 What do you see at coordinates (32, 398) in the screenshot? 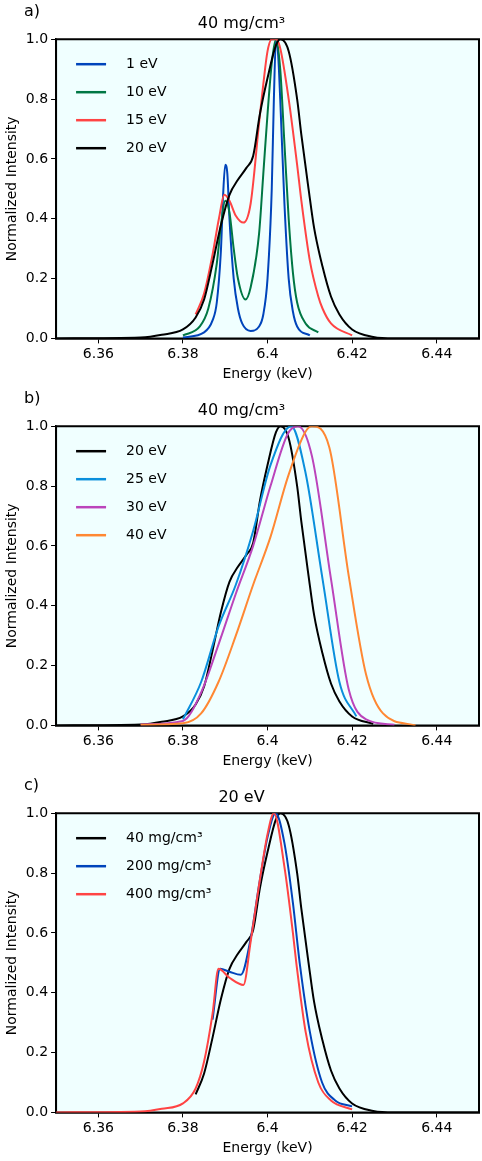
I see `text: b)` at bounding box center [32, 398].